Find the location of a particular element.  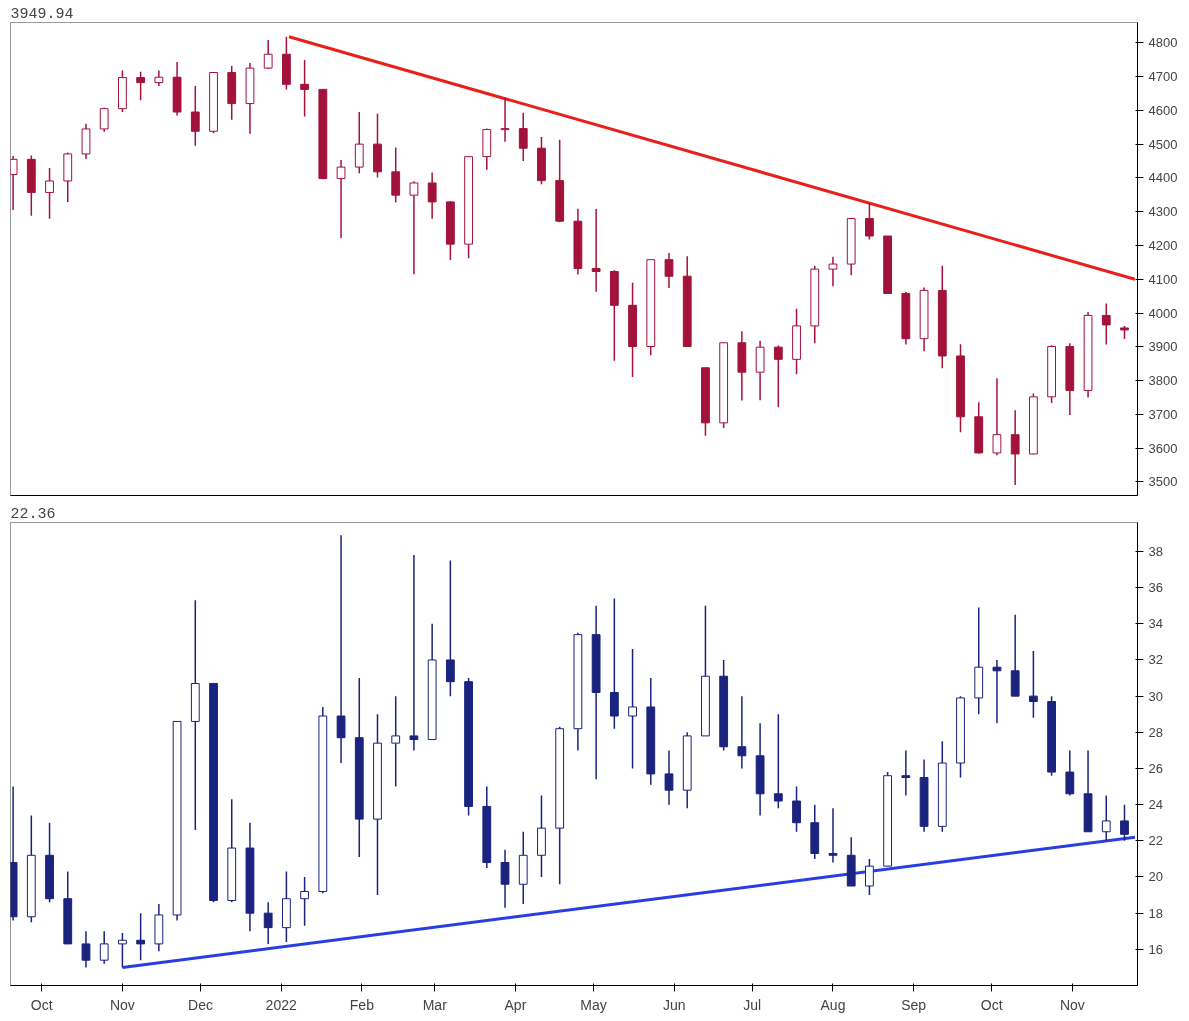

x-tick-label: Jul is located at coordinates (752, 1004).